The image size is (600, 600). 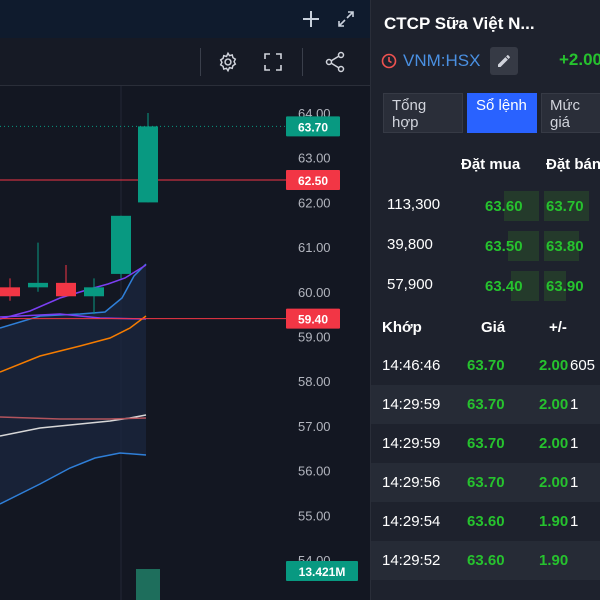 I want to click on bid-price-cell: 63.60, so click(x=511, y=206).